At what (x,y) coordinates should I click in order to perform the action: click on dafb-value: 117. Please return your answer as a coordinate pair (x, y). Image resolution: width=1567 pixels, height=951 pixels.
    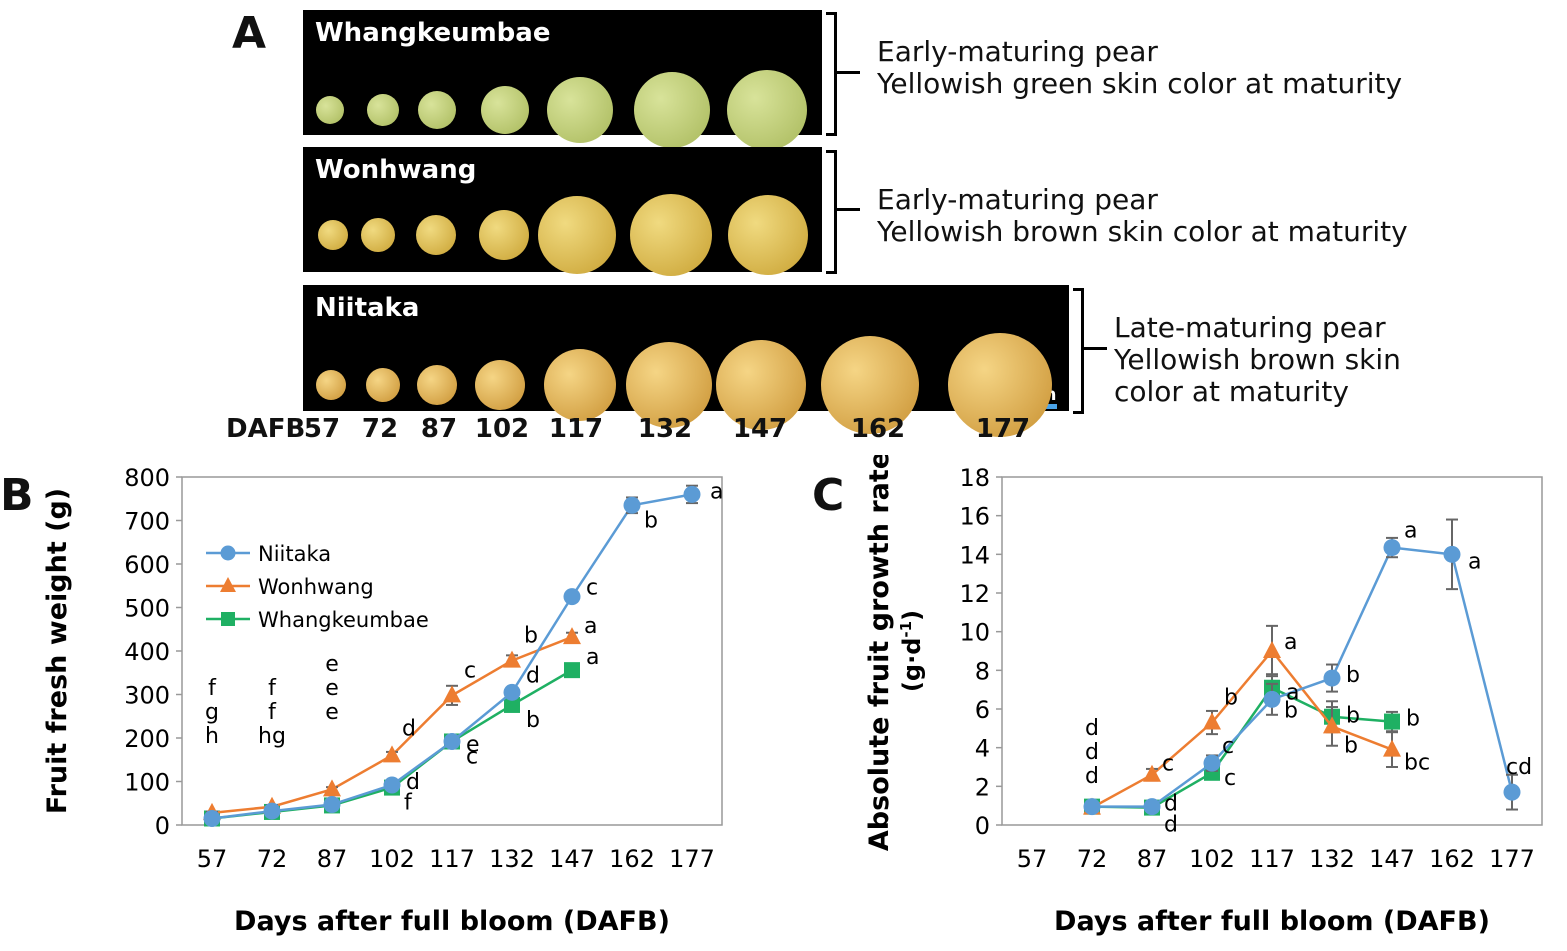
    Looking at the image, I should click on (576, 429).